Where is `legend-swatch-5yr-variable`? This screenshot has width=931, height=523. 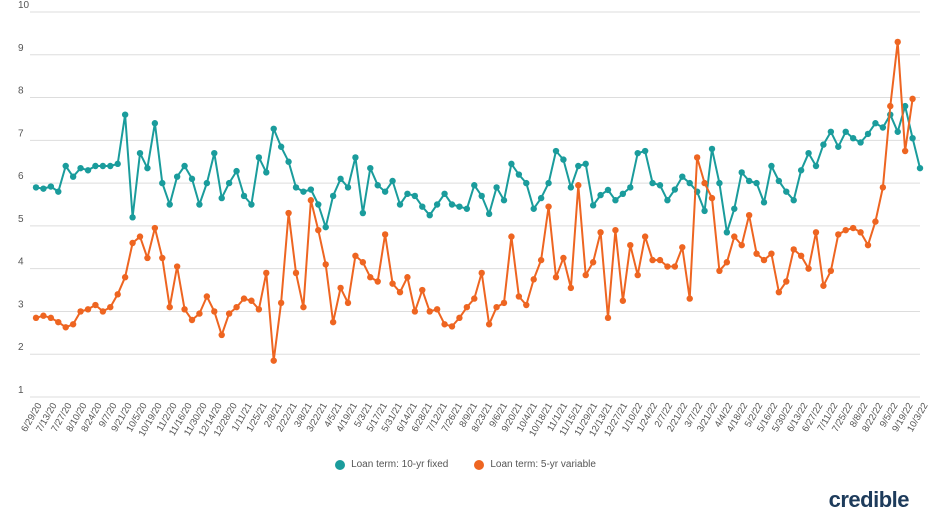
legend-swatch-5yr-variable is located at coordinates (479, 464).